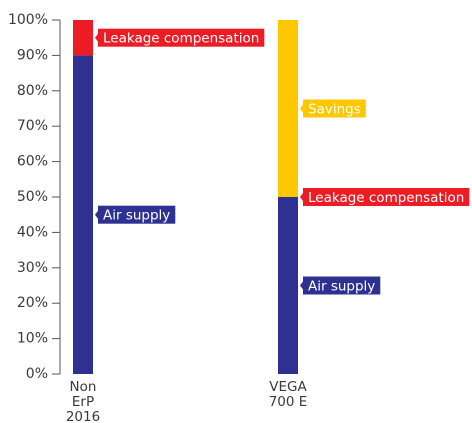 This screenshot has height=423, width=472. What do you see at coordinates (32, 55) in the screenshot?
I see `y-tick-label: 90%` at bounding box center [32, 55].